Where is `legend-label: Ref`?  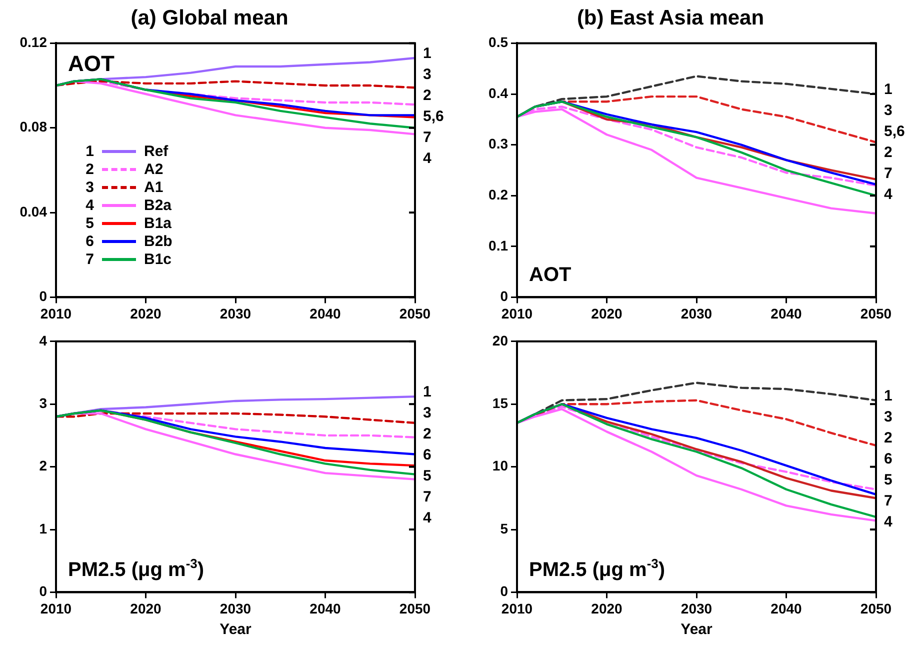 legend-label: Ref is located at coordinates (156, 151).